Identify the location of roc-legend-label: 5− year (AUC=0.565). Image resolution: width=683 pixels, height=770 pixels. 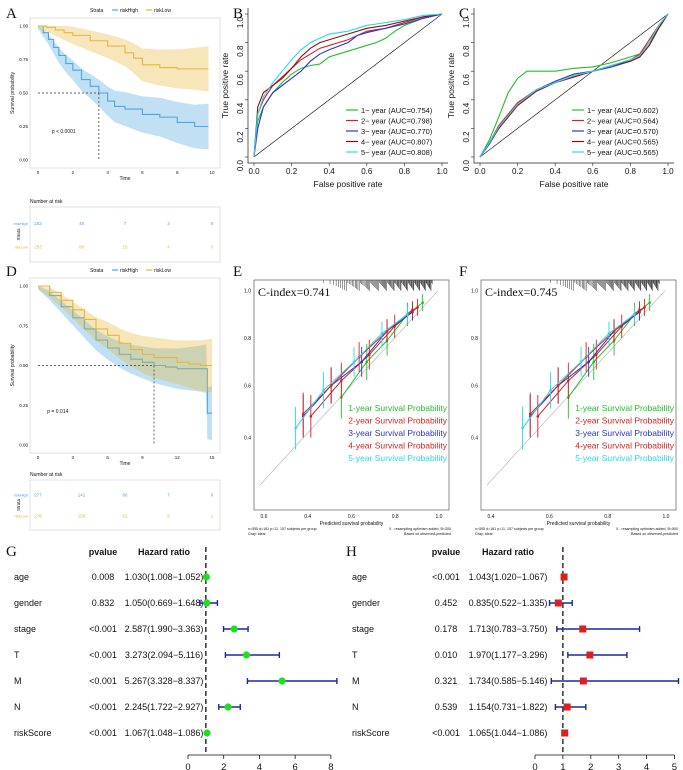
(623, 152).